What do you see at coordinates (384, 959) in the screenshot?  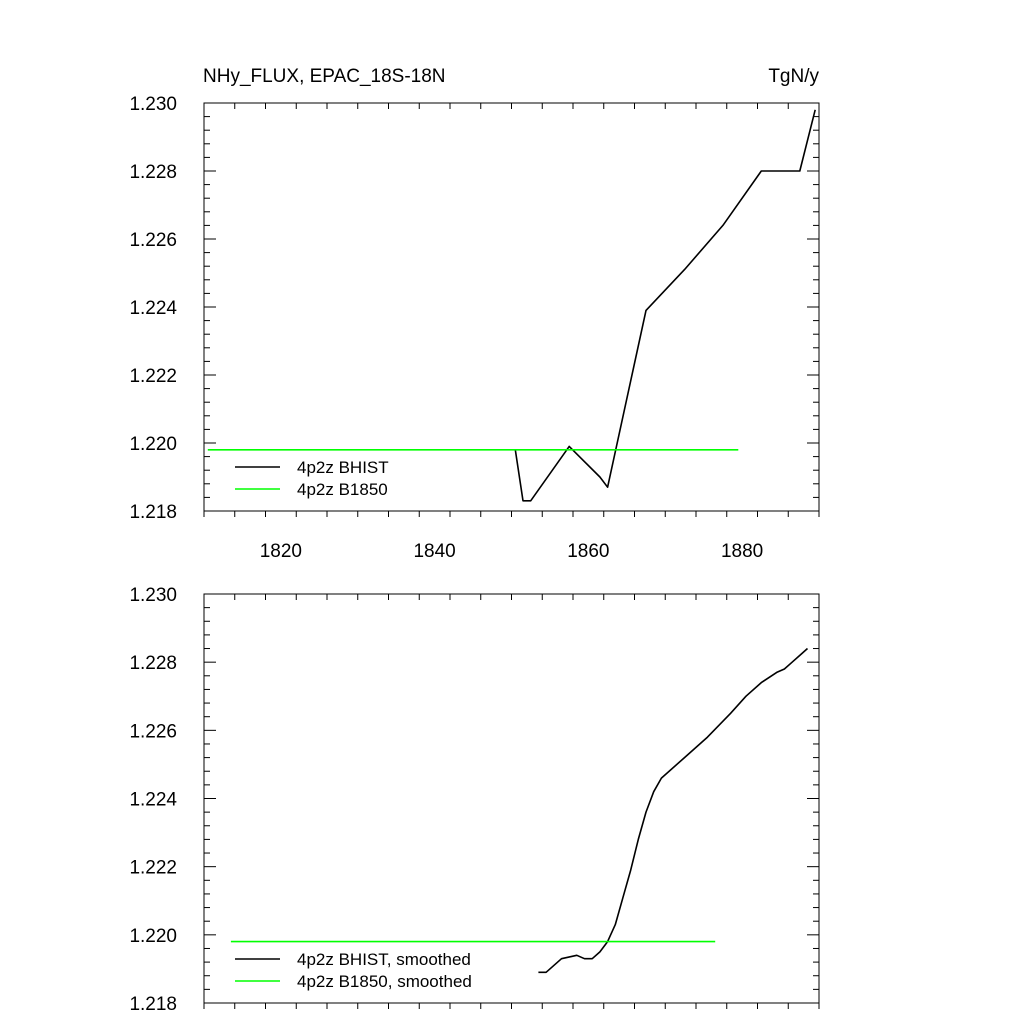 I see `legend-label: 4p2z BHIST, smoothed` at bounding box center [384, 959].